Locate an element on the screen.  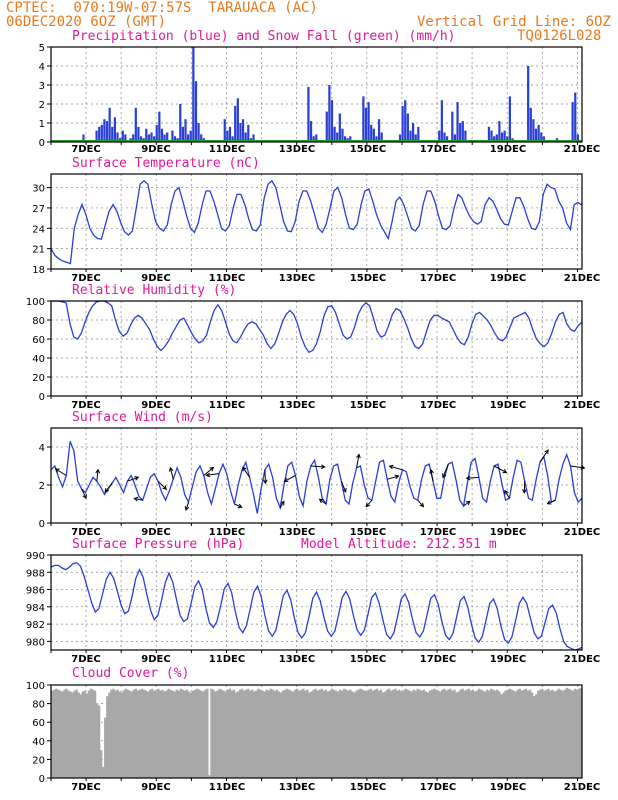
y-tick-label: 2 is located at coordinates (42, 486).